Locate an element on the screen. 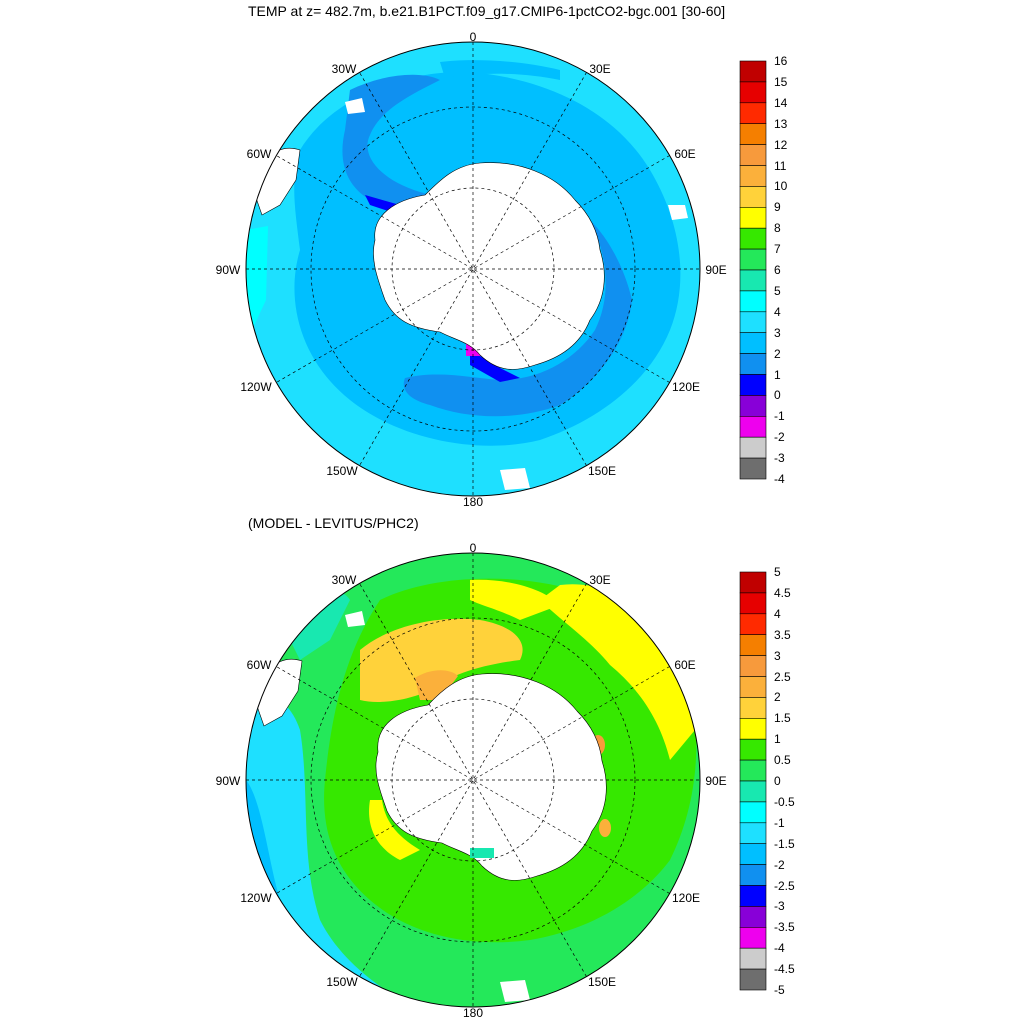 This screenshot has width=1024, height=1024. antarctica-land is located at coordinates (489, 266).